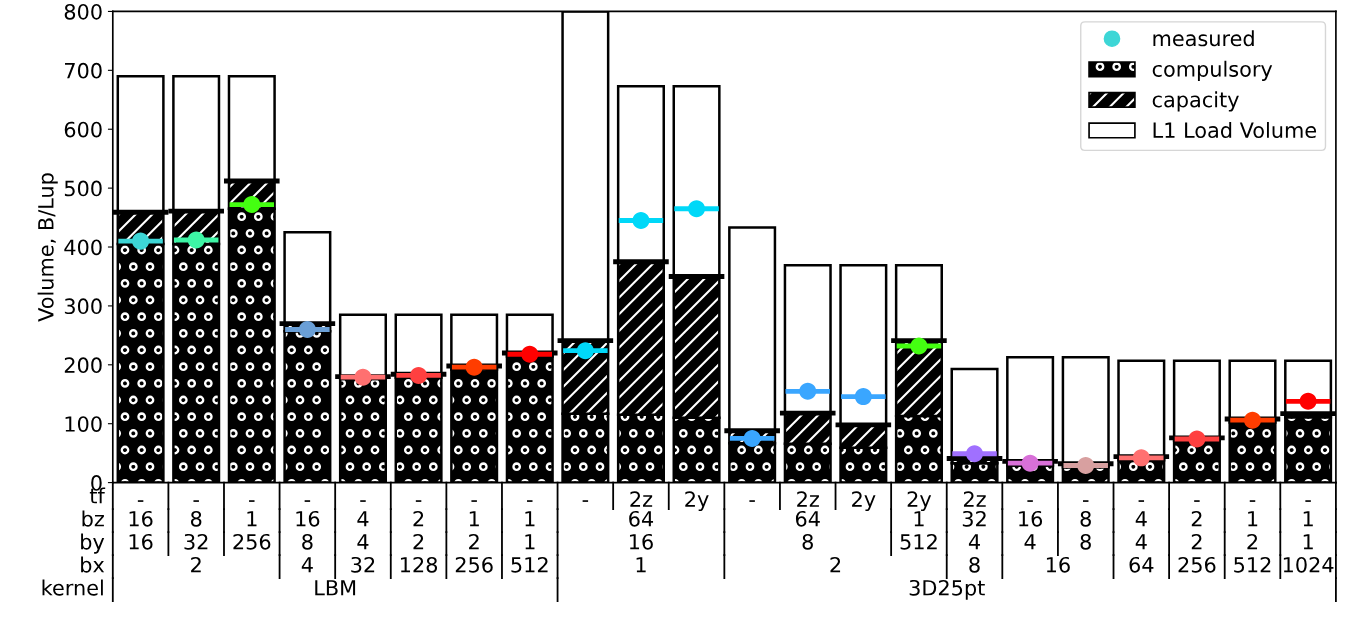 Image resolution: width=1359 pixels, height=635 pixels. I want to click on text: 1024, so click(1308, 564).